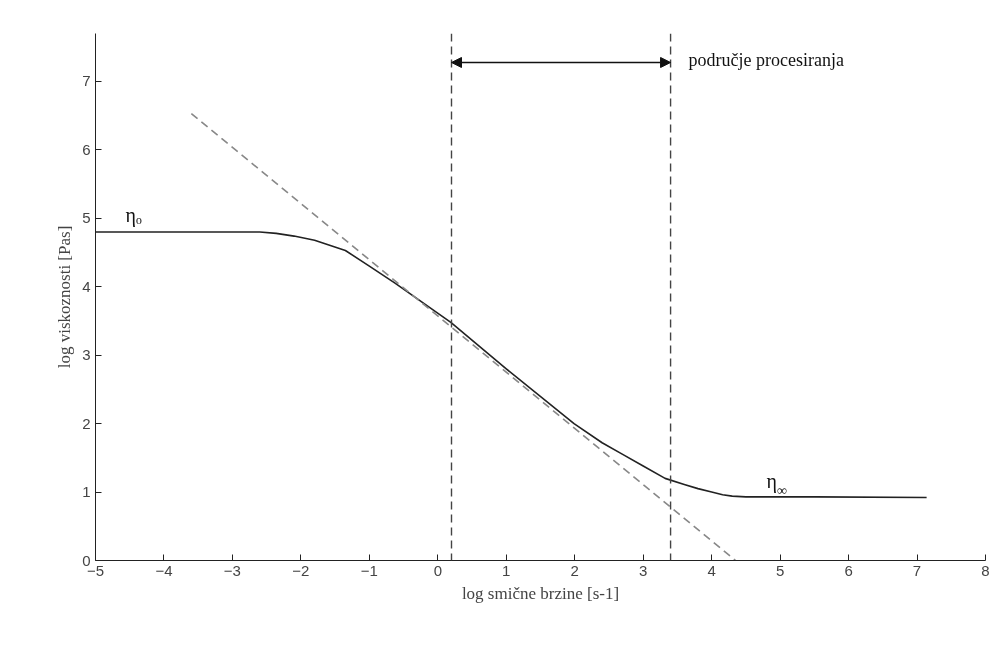  Describe the element at coordinates (437, 570) in the screenshot. I see `x-tick-label: 0` at that location.